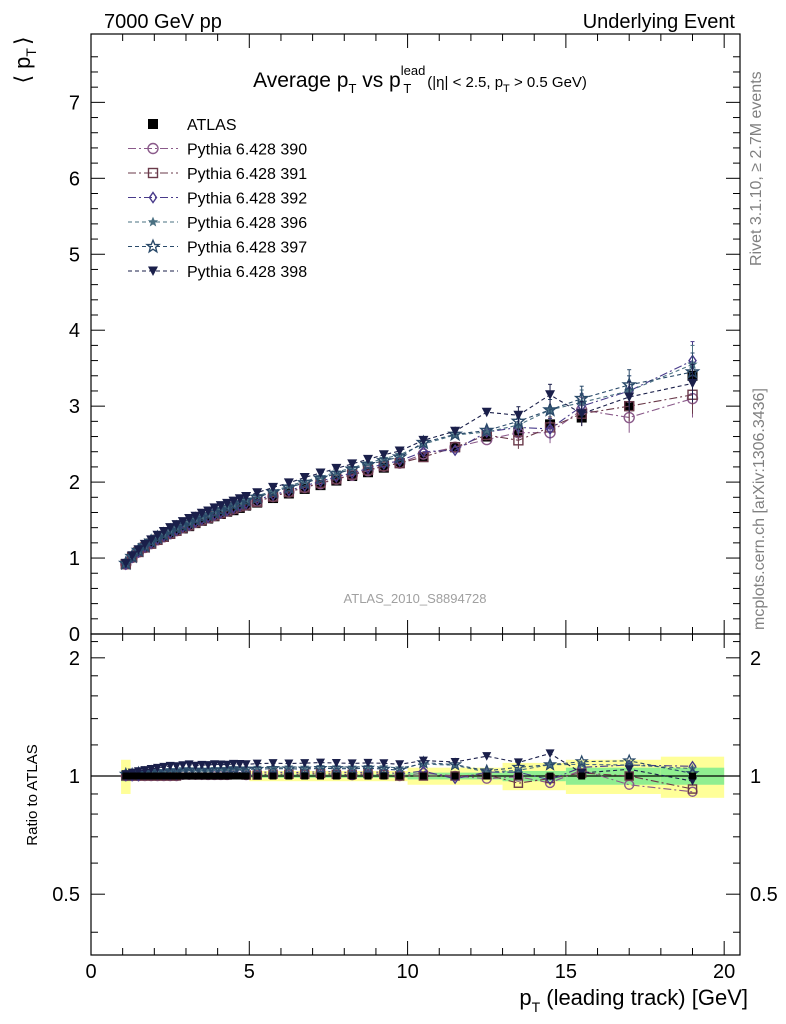 The image size is (786, 1024). Describe the element at coordinates (66, 895) in the screenshot. I see `ratio-y-tick-label-left: 0.5` at that location.